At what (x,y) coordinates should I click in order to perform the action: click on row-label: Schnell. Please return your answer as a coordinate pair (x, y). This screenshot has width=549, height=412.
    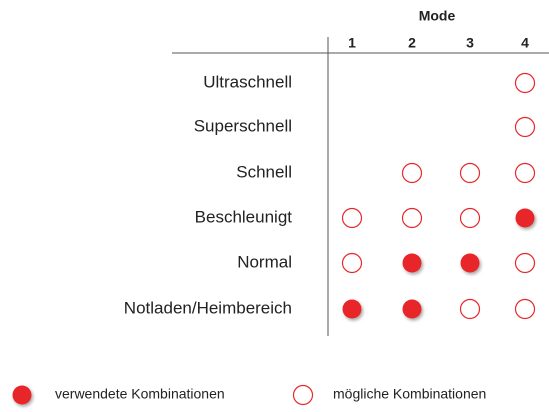
    Looking at the image, I should click on (264, 171).